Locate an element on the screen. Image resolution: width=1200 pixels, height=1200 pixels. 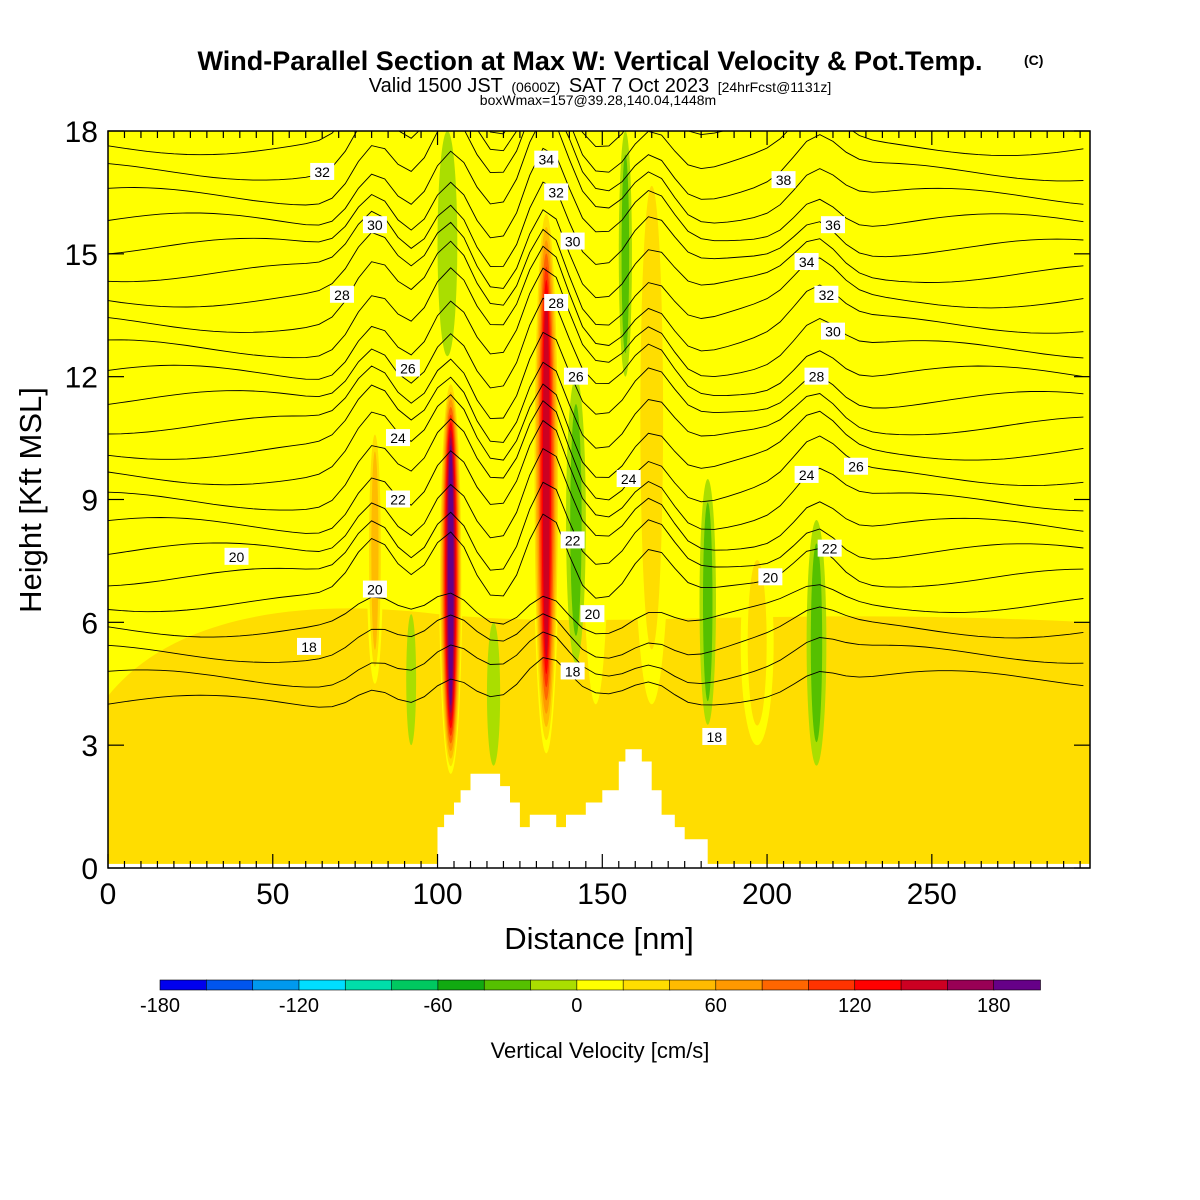
x-tick-label: 200 is located at coordinates (767, 894).